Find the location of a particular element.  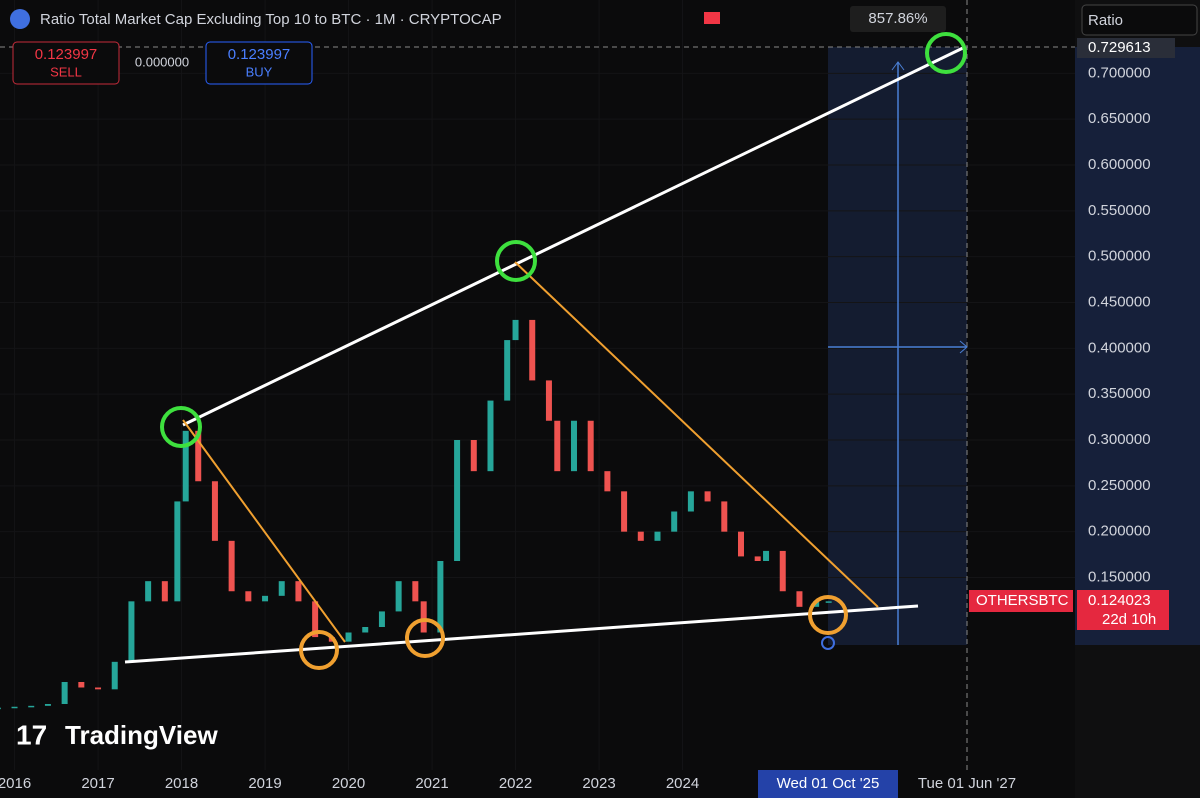

x-tick-label: 2020 is located at coordinates (348, 783).